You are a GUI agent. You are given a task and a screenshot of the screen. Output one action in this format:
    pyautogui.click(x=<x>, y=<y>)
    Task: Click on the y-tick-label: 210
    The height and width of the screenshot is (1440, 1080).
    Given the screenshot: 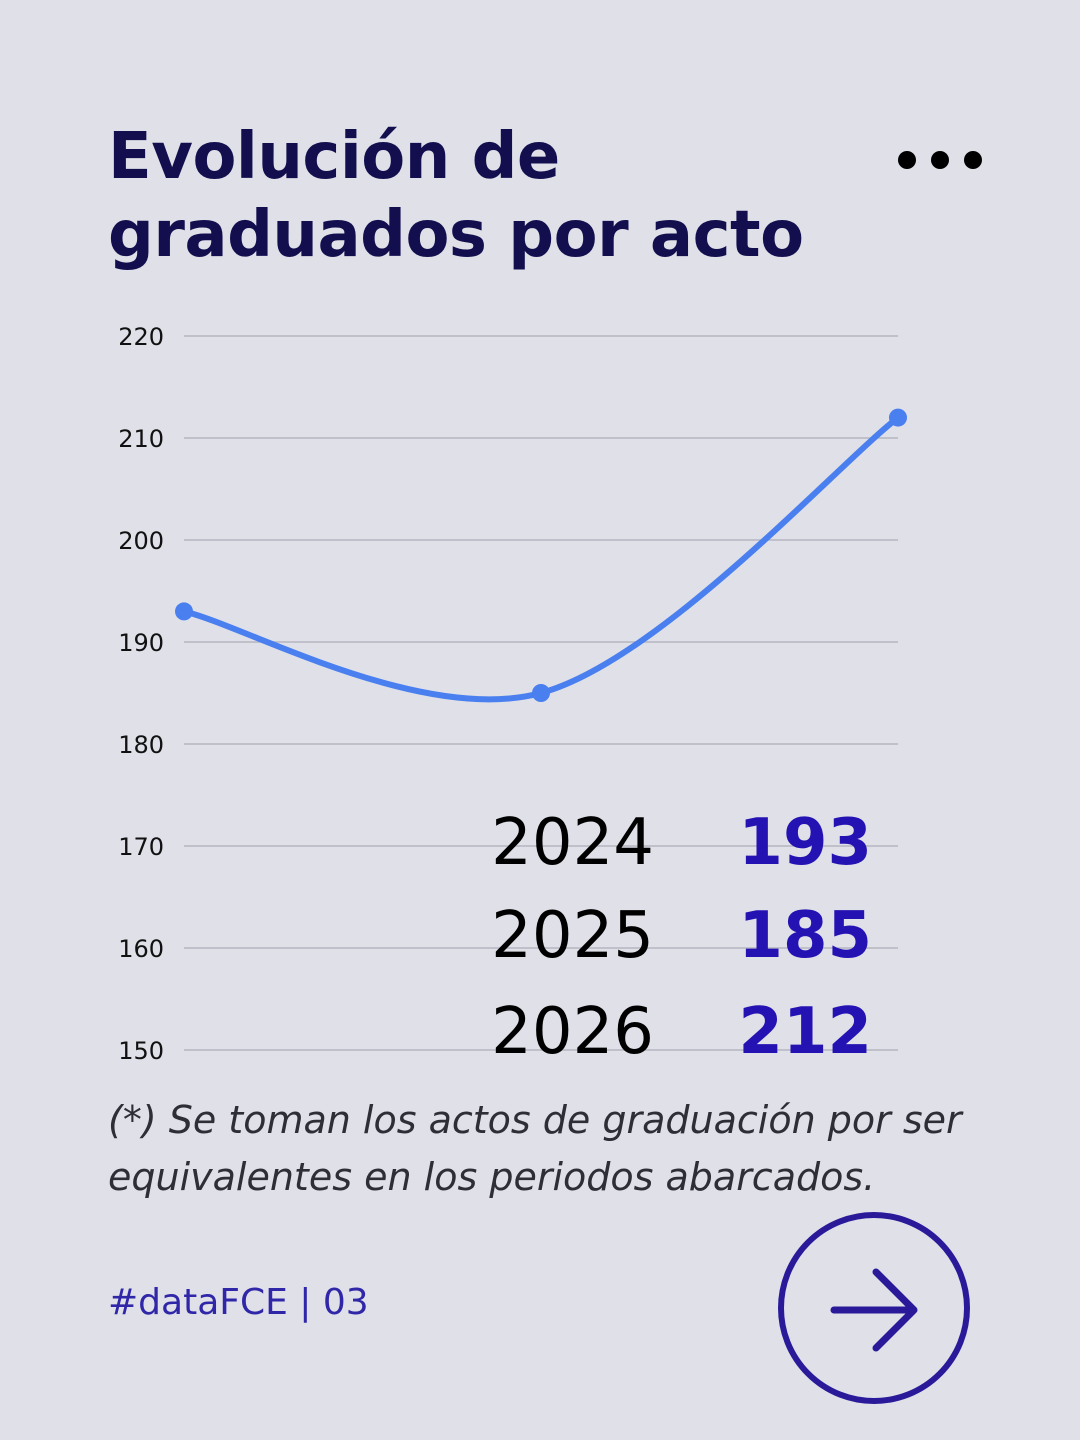 What is the action you would take?
    pyautogui.click(x=141, y=439)
    